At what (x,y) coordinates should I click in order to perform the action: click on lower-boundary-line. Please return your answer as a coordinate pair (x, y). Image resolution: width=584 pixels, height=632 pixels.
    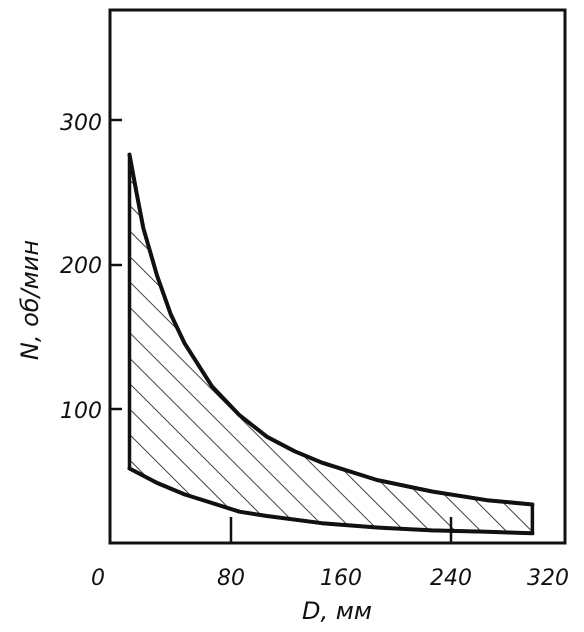
    Looking at the image, I should click on (331, 501).